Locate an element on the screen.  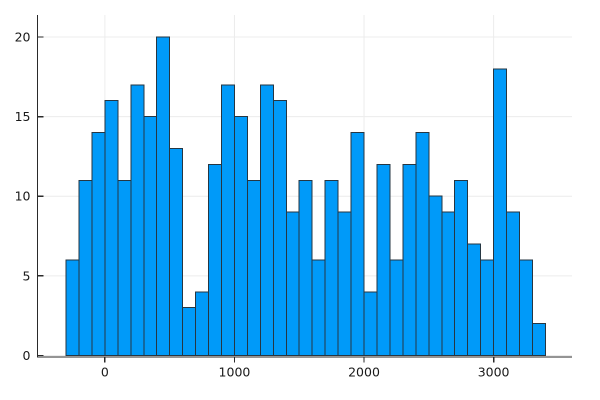
y-tick-label: 0 is located at coordinates (27, 355).